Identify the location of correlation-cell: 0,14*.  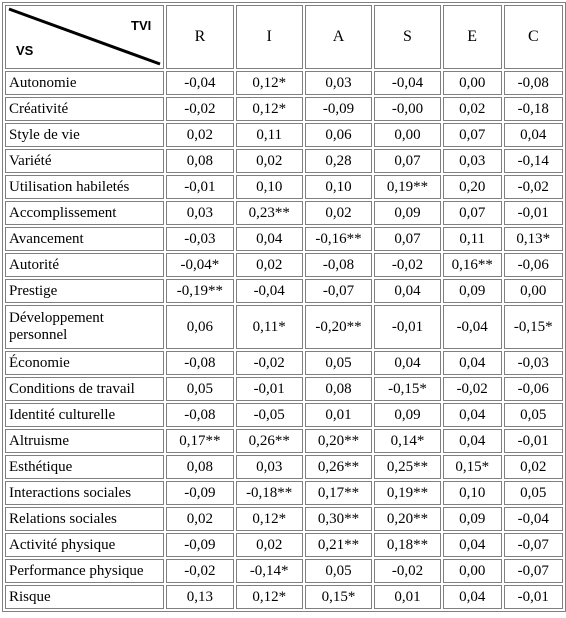
(407, 441).